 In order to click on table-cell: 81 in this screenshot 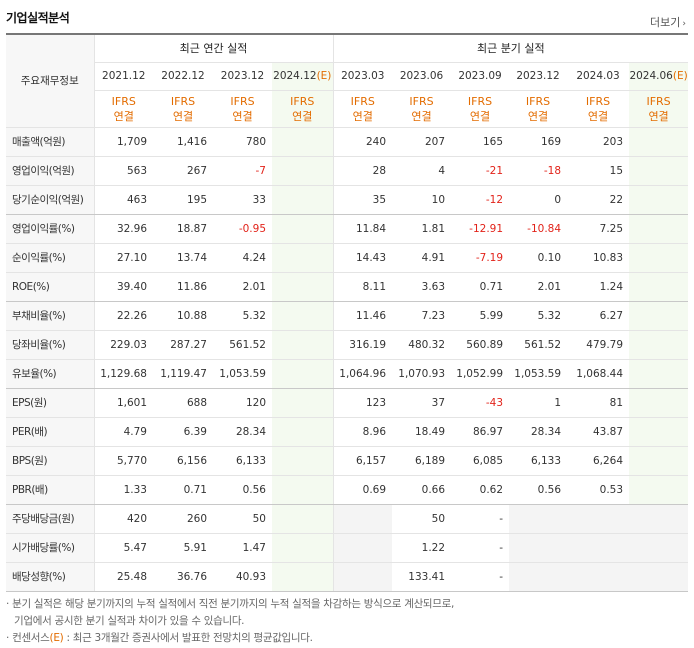, I will do `click(598, 403)`.